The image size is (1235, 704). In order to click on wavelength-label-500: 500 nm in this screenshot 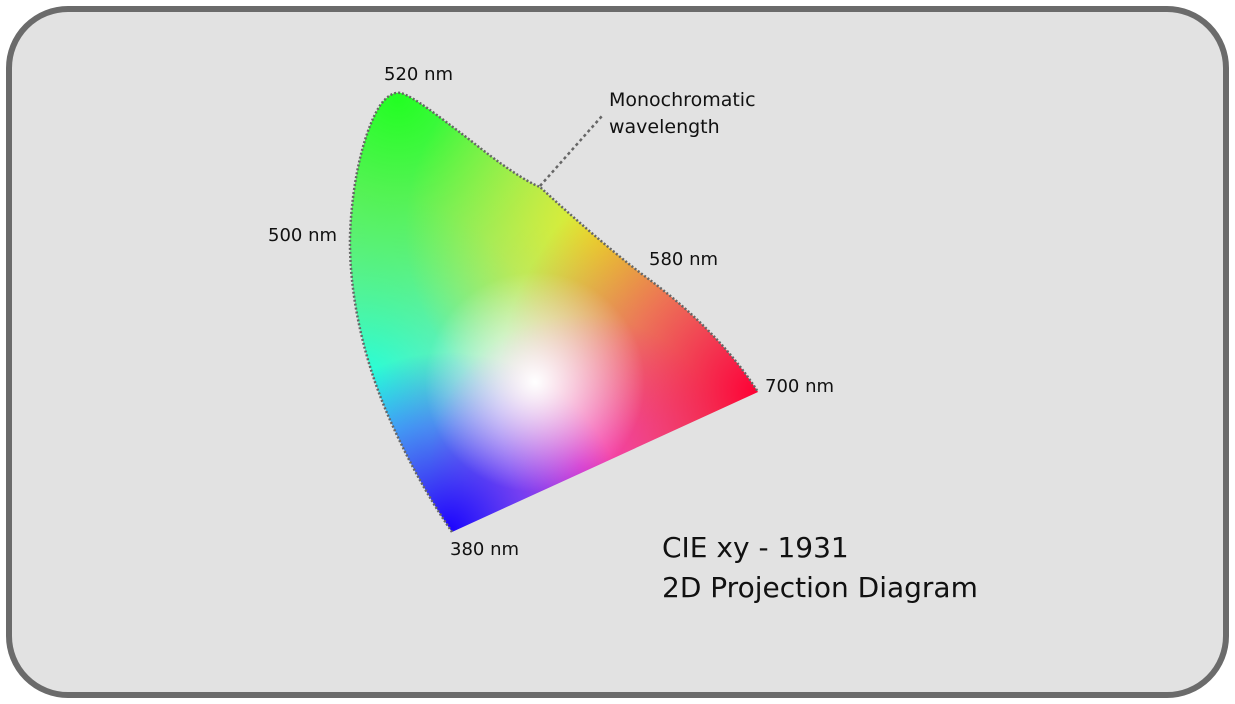, I will do `click(303, 235)`.